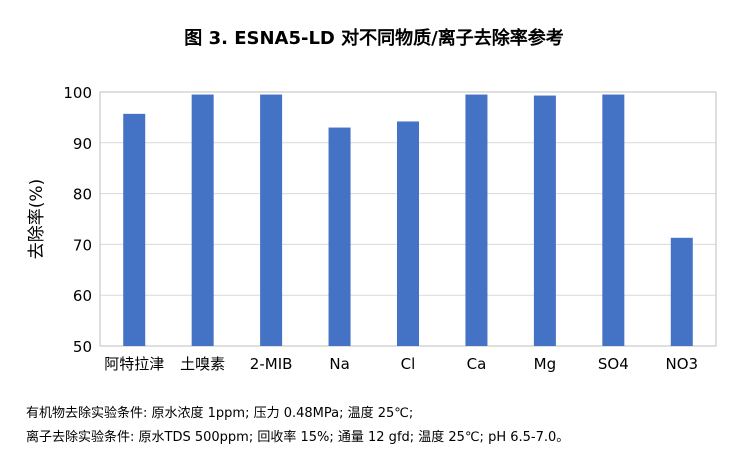 This screenshot has width=748, height=469. What do you see at coordinates (681, 291) in the screenshot?
I see `bar-NO3` at bounding box center [681, 291].